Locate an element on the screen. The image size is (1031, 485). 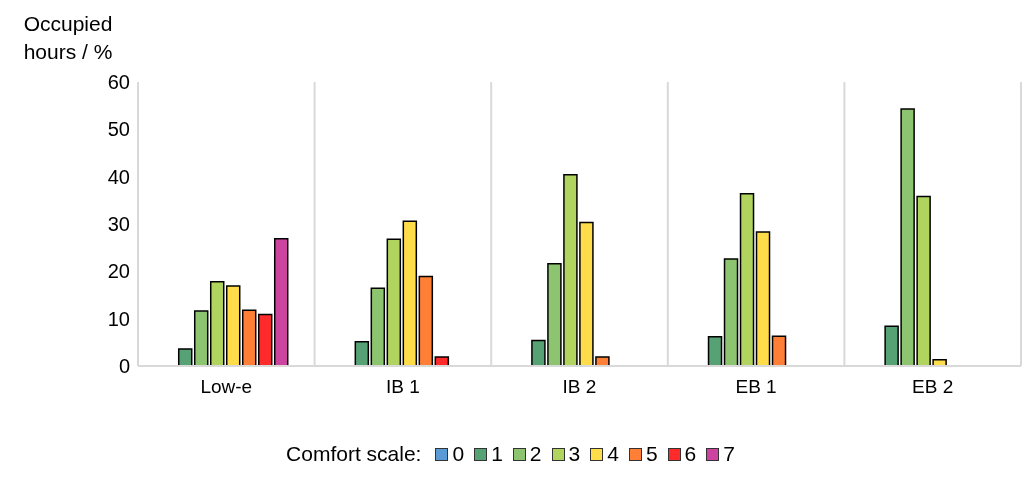
legend-label: 7 is located at coordinates (728, 454).